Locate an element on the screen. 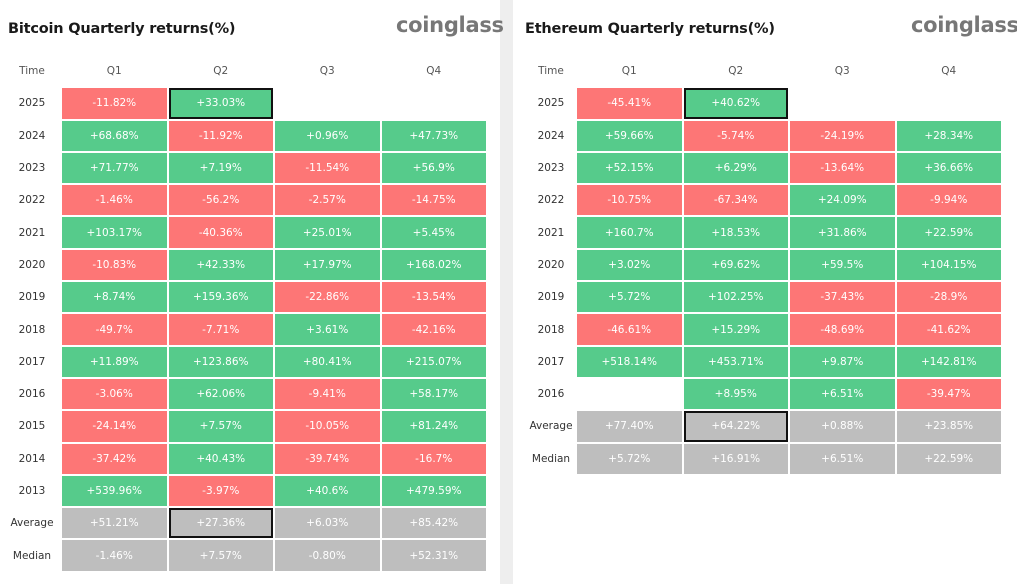  return-cell: +5.45% is located at coordinates (433, 232).